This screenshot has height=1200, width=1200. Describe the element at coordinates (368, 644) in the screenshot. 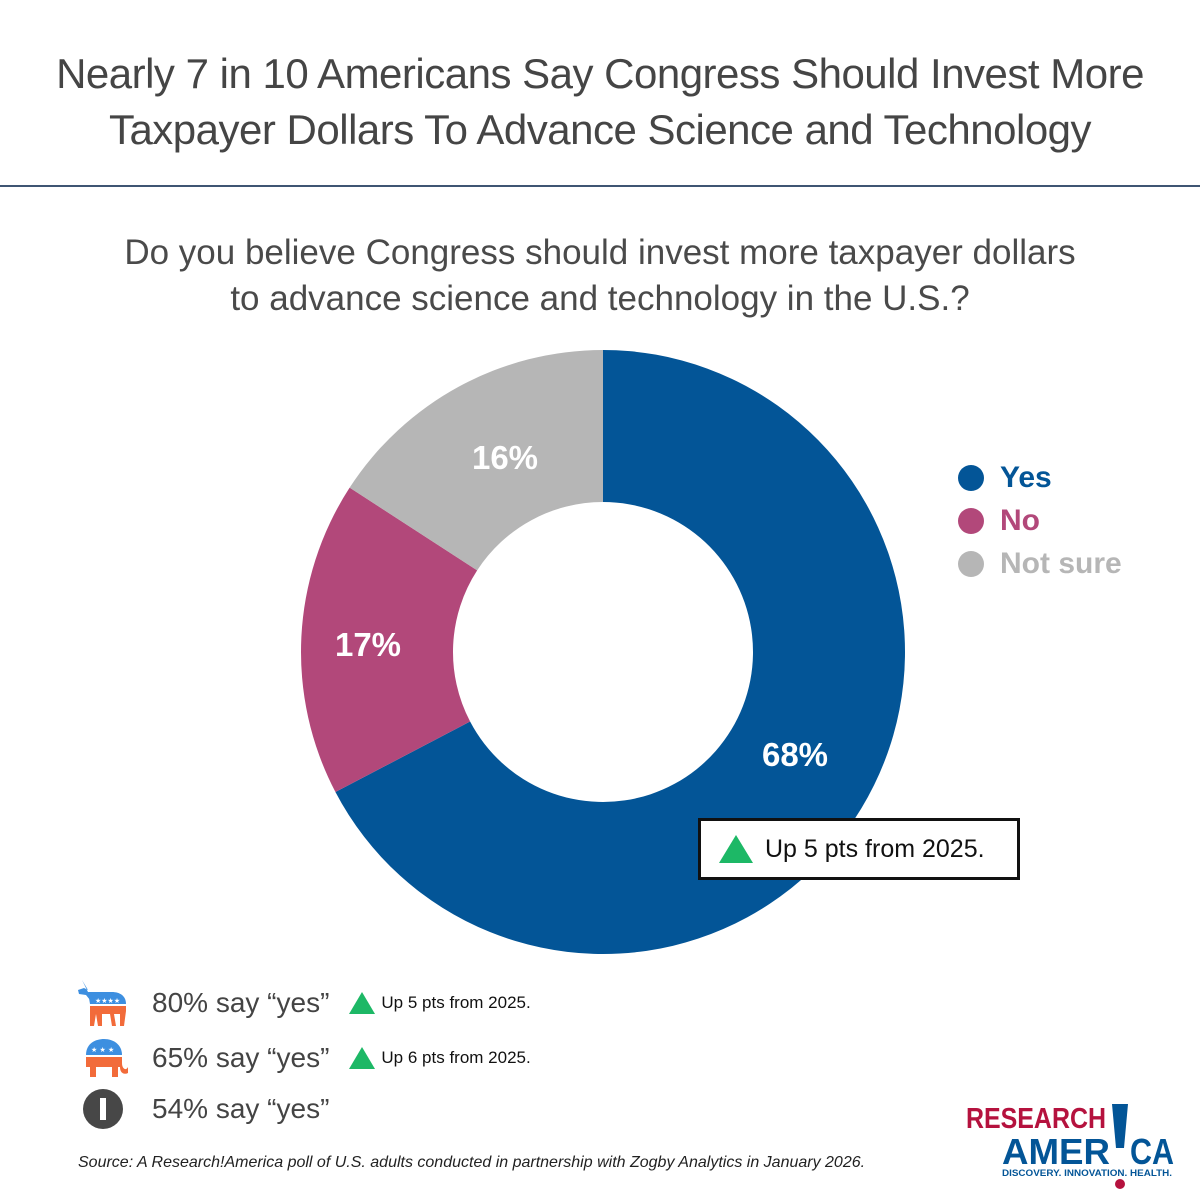

I see `segment-value-label: 17%` at that location.